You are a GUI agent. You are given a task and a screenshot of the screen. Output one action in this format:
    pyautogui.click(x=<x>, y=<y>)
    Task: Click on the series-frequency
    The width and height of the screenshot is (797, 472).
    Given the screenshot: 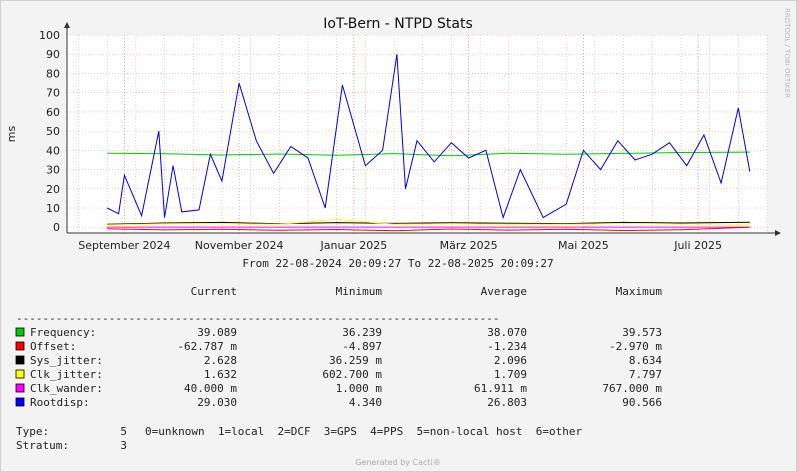 What is the action you would take?
    pyautogui.click(x=428, y=154)
    